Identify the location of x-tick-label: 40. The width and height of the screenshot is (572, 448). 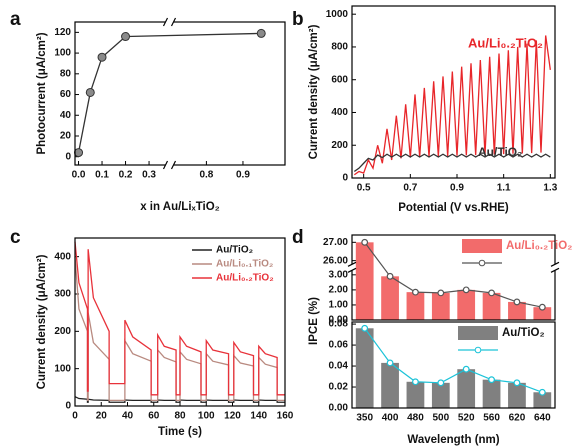
(128, 416).